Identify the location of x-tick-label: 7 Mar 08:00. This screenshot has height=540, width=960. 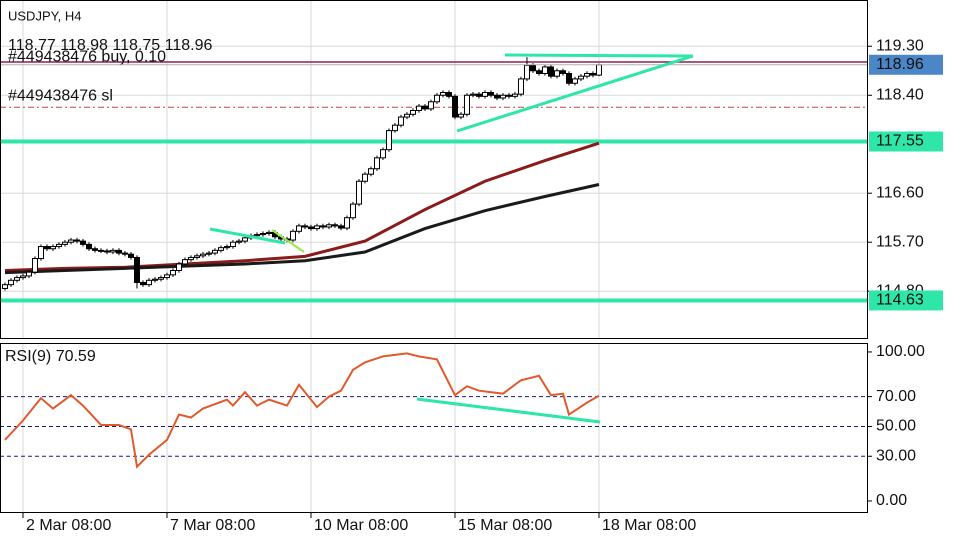
(212, 525).